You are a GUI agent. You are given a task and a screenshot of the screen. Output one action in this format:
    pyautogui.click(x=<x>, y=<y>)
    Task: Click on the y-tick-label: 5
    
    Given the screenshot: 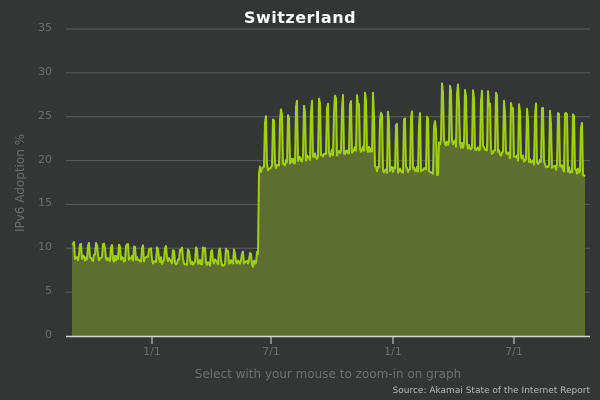 What is the action you would take?
    pyautogui.click(x=48, y=291)
    